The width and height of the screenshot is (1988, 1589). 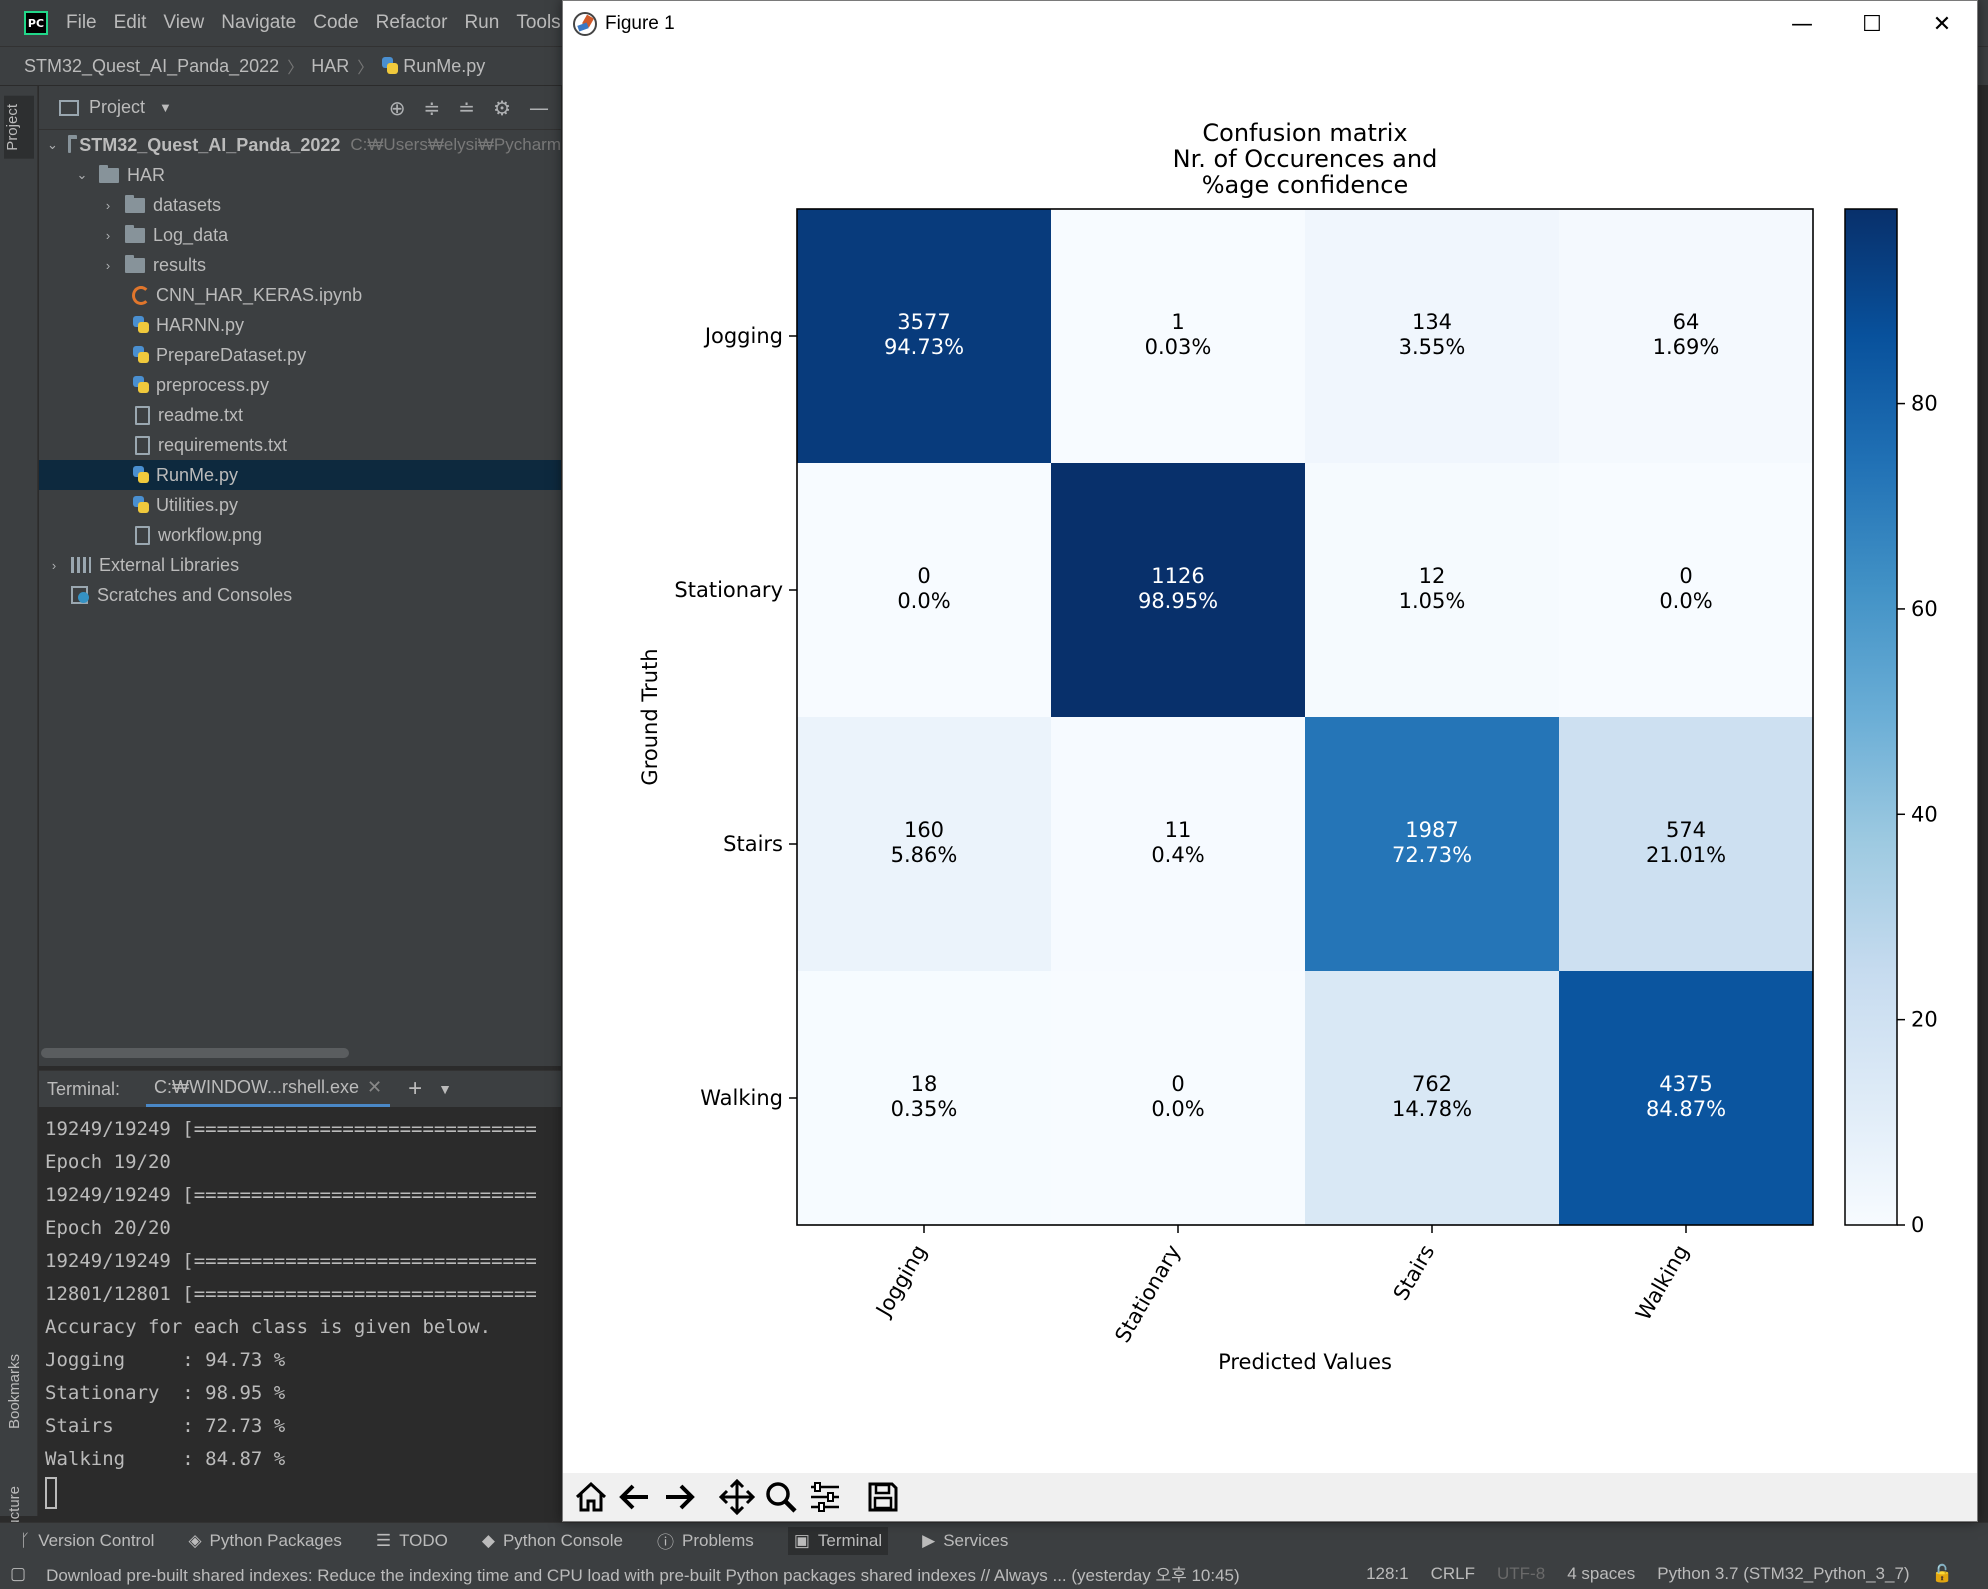 What do you see at coordinates (1387, 1573) in the screenshot?
I see `status-position: 128:1` at bounding box center [1387, 1573].